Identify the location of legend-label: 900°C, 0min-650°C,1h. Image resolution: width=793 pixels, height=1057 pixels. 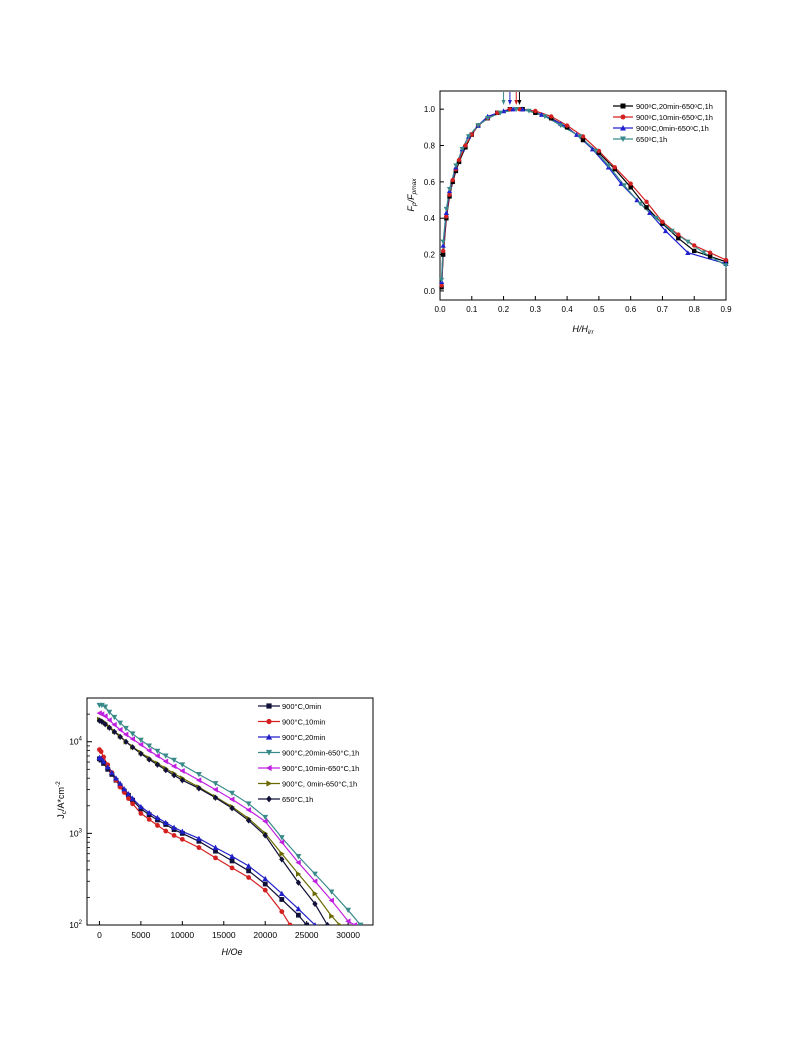
(319, 784).